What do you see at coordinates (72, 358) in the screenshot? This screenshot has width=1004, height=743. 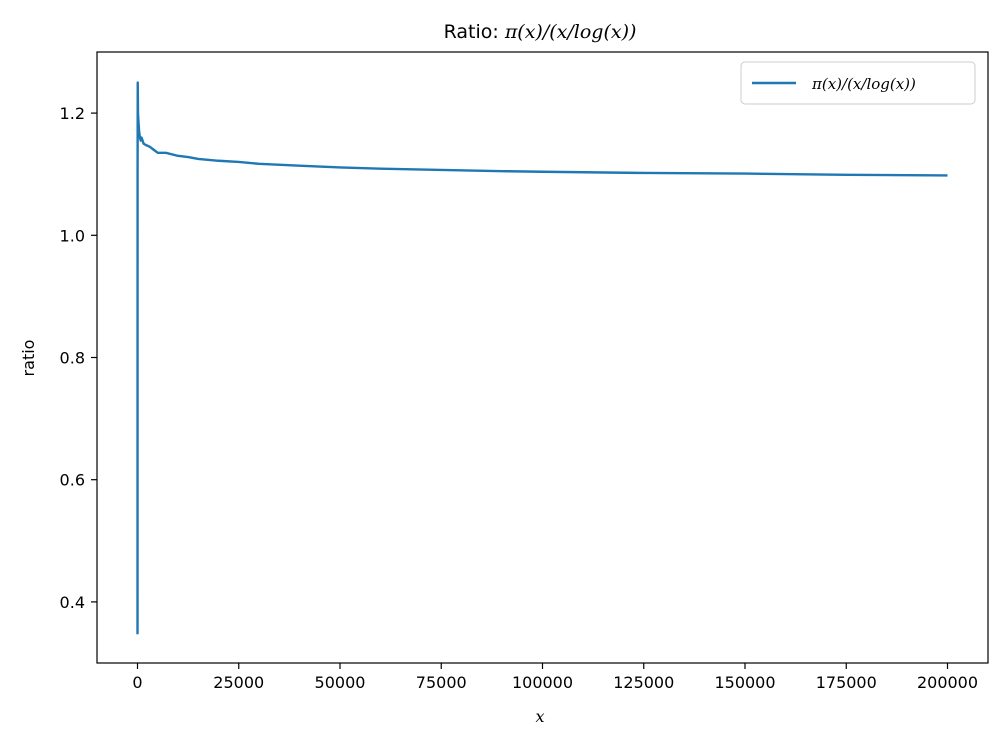 I see `y-tick-label: 0.8` at bounding box center [72, 358].